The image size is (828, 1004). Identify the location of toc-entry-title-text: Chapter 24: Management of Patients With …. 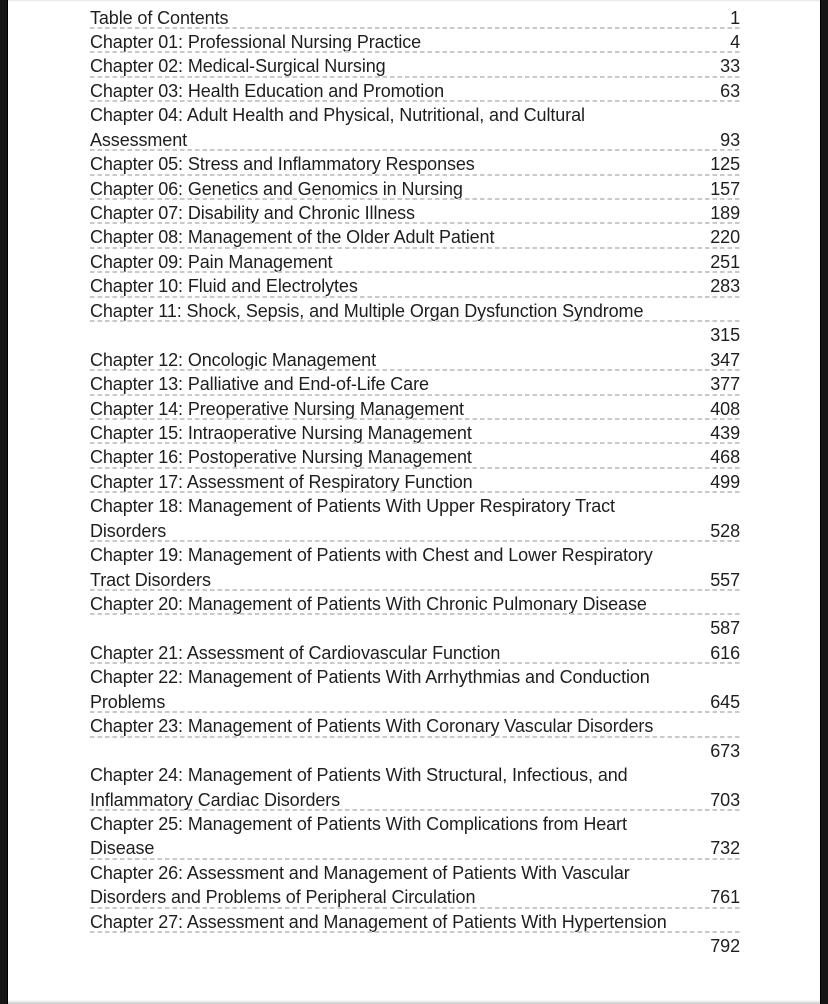
(359, 775).